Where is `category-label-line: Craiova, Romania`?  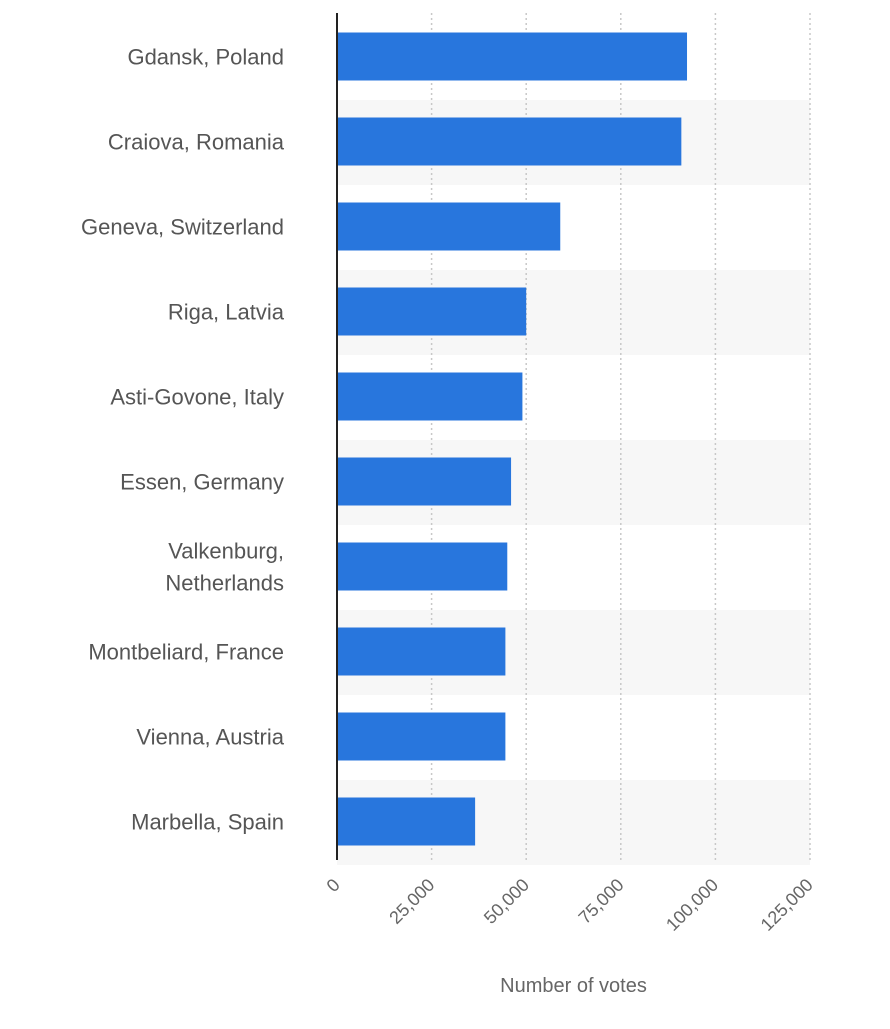
category-label-line: Craiova, Romania is located at coordinates (196, 142).